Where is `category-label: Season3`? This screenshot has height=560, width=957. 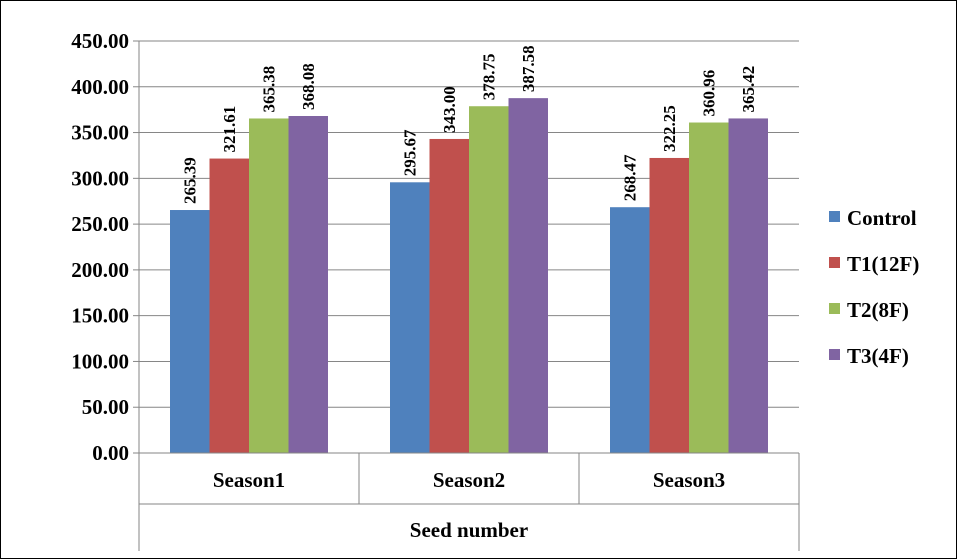 category-label: Season3 is located at coordinates (689, 480).